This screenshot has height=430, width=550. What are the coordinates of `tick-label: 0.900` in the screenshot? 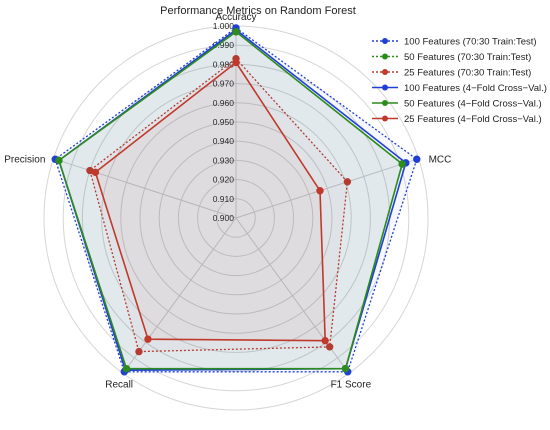 It's located at (224, 218).